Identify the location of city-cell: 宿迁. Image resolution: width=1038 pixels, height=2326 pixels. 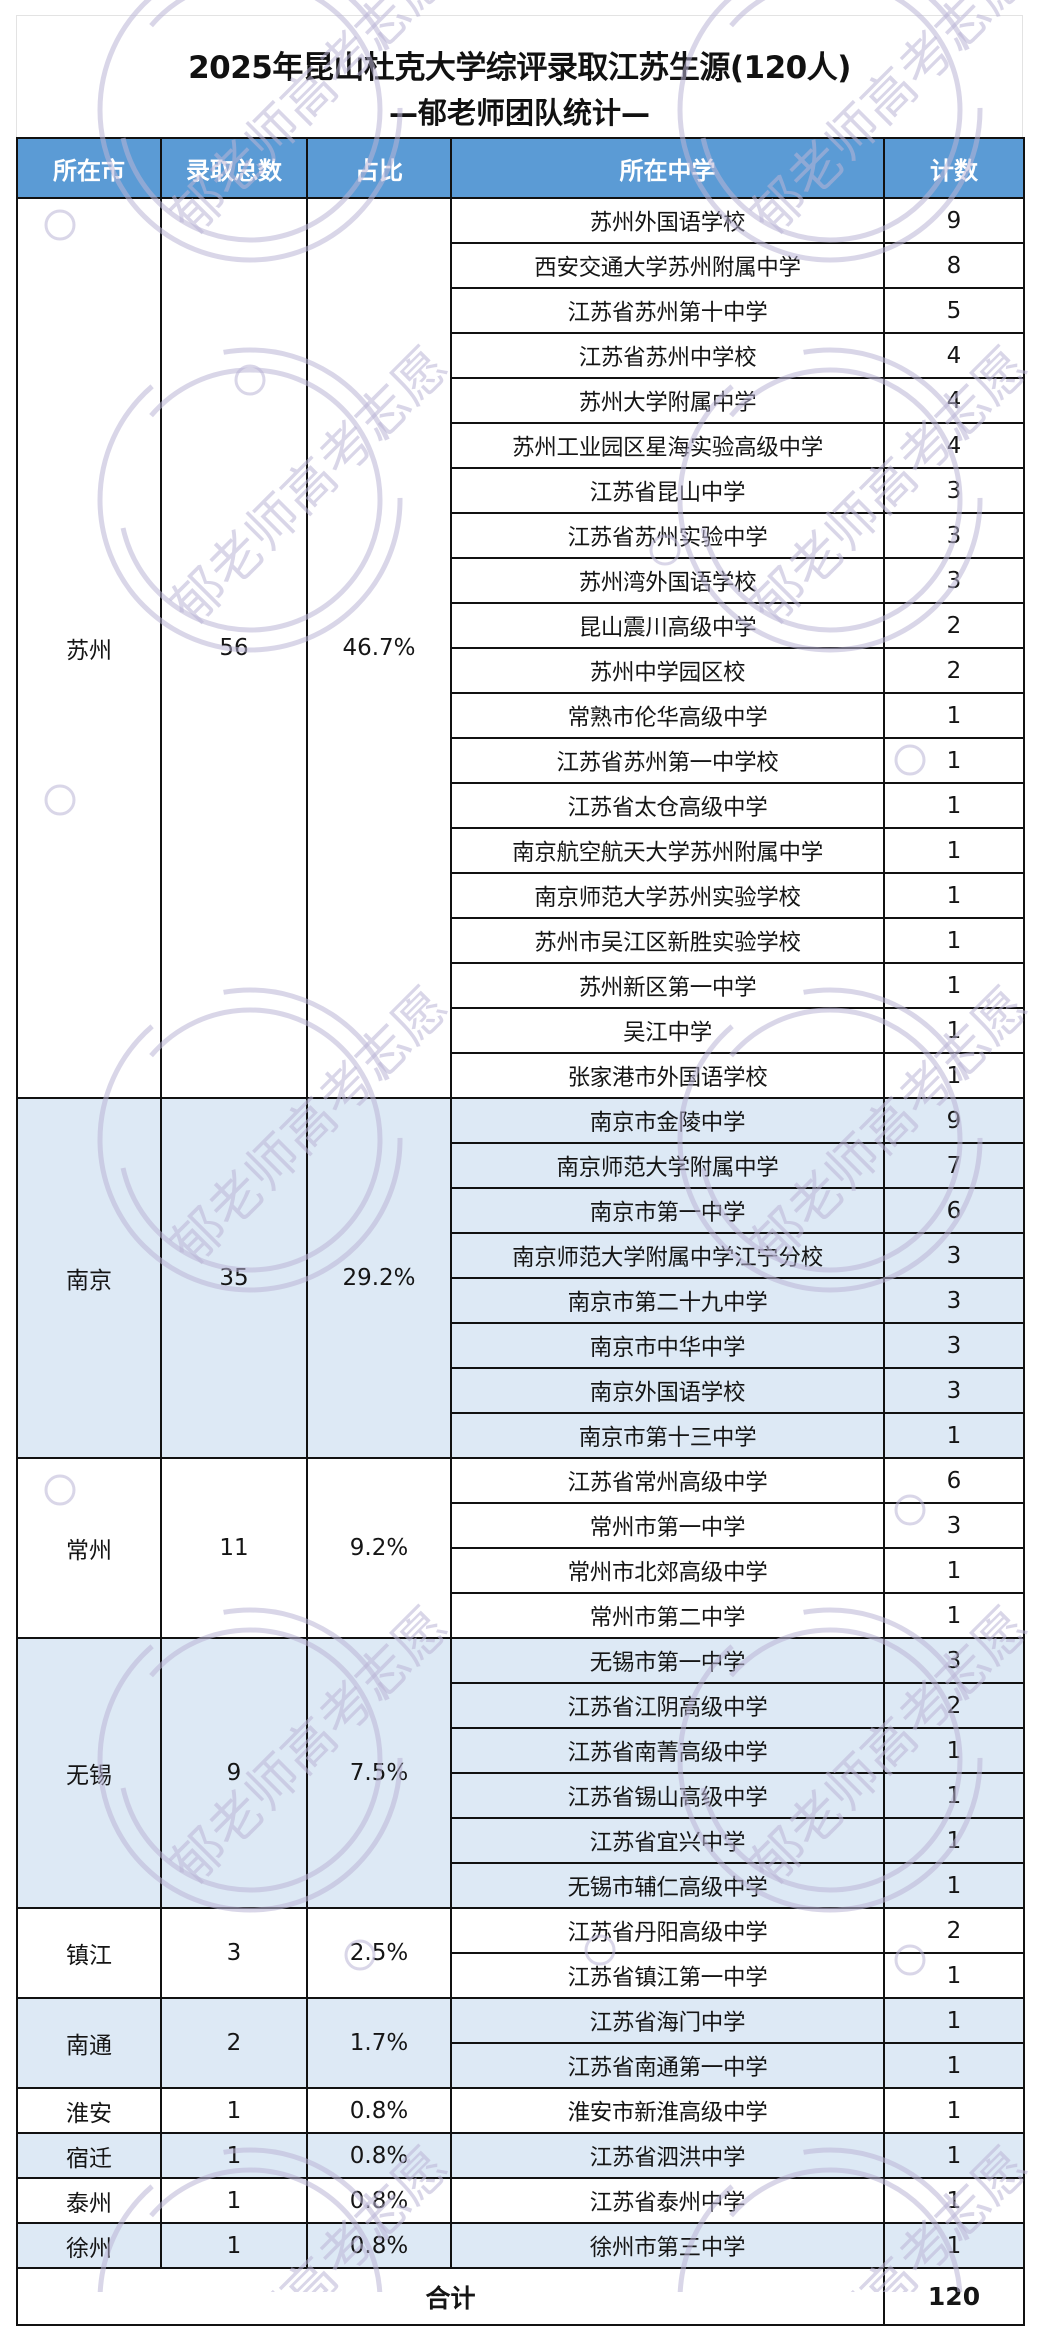
(89, 2155).